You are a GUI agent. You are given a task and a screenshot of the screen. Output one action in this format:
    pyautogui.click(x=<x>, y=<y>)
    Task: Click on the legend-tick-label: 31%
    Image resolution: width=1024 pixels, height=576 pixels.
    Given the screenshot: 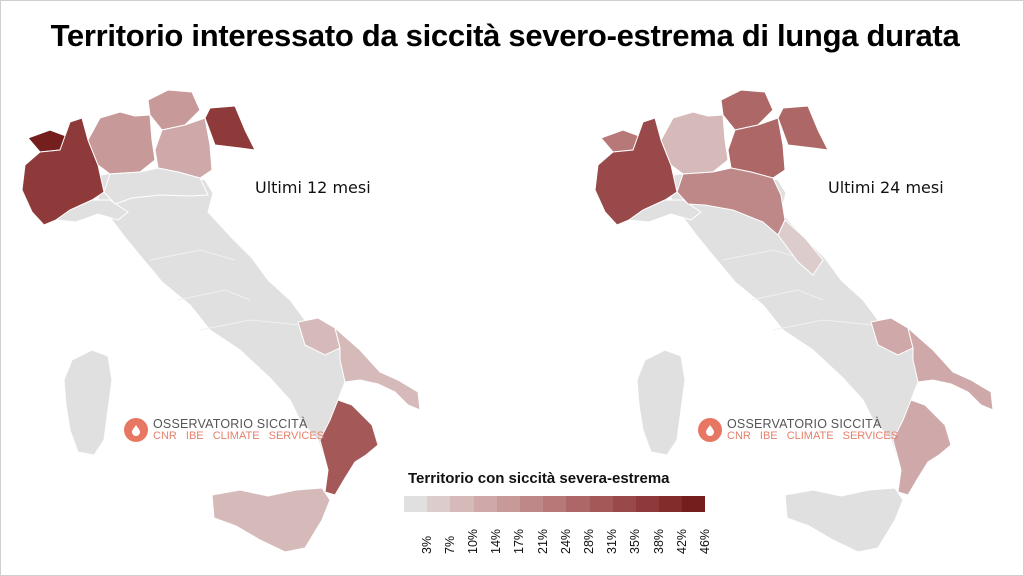 What is the action you would take?
    pyautogui.click(x=612, y=541)
    